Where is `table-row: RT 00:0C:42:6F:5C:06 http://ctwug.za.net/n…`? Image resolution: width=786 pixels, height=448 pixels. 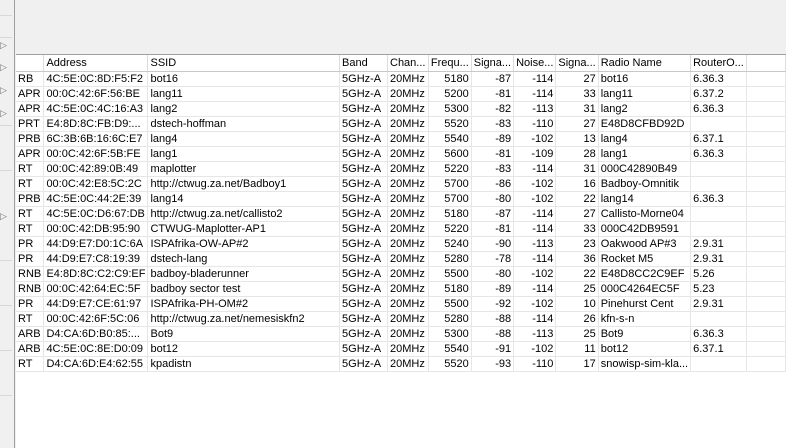
table-row: RT 00:0C:42:6F:5C:06 http://ctwug.za.net/n… is located at coordinates (401, 319).